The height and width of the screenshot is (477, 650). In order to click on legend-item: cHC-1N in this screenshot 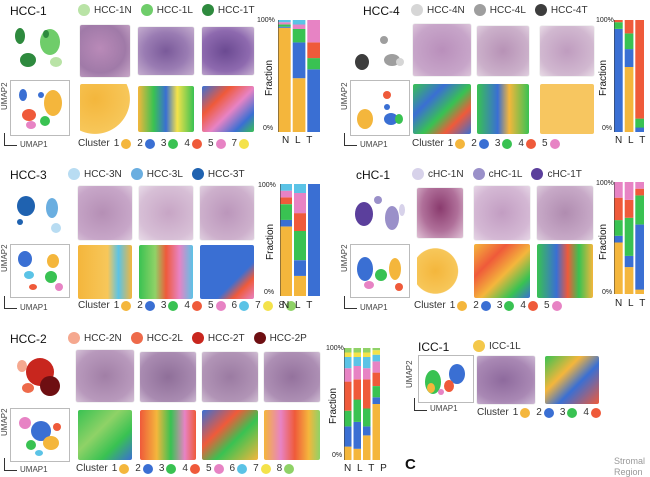, I will do `click(438, 174)`.